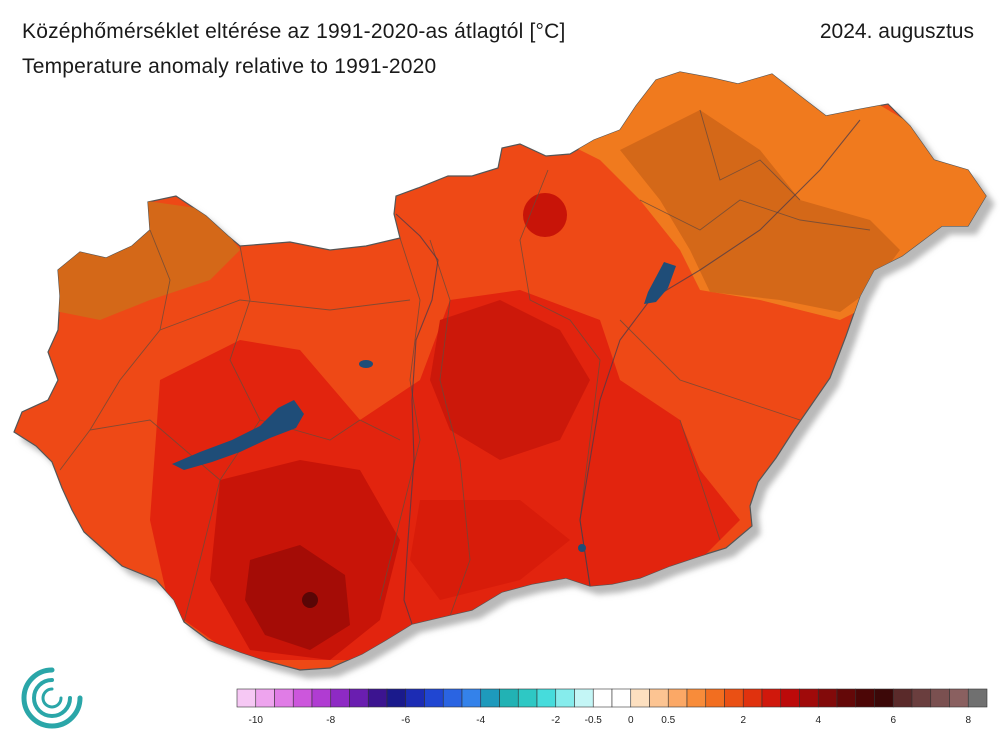 The width and height of the screenshot is (1000, 750). I want to click on color-legend: -10 -8 -6 -4 -2 -0.5 0 0.5 2 4 6 8, so click(612, 707).